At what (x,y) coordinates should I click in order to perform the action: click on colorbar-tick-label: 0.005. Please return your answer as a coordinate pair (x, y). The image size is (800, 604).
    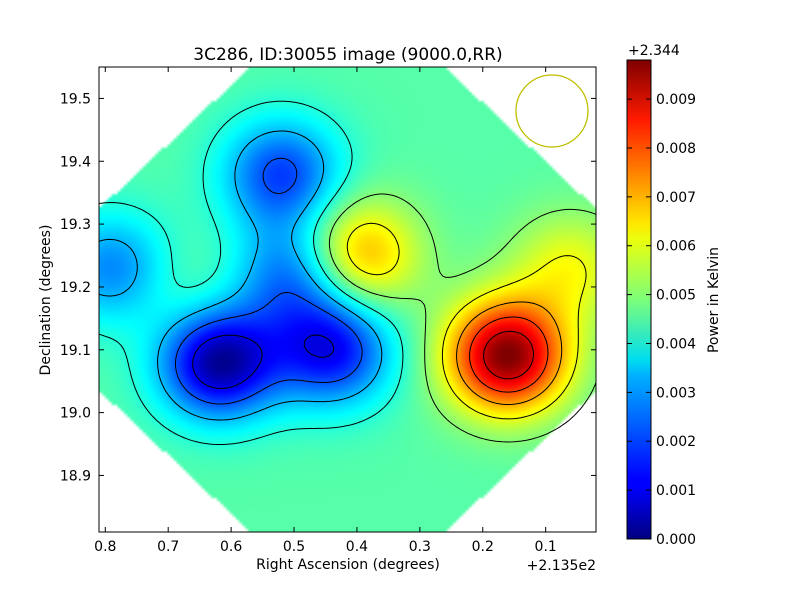
    Looking at the image, I should click on (676, 296).